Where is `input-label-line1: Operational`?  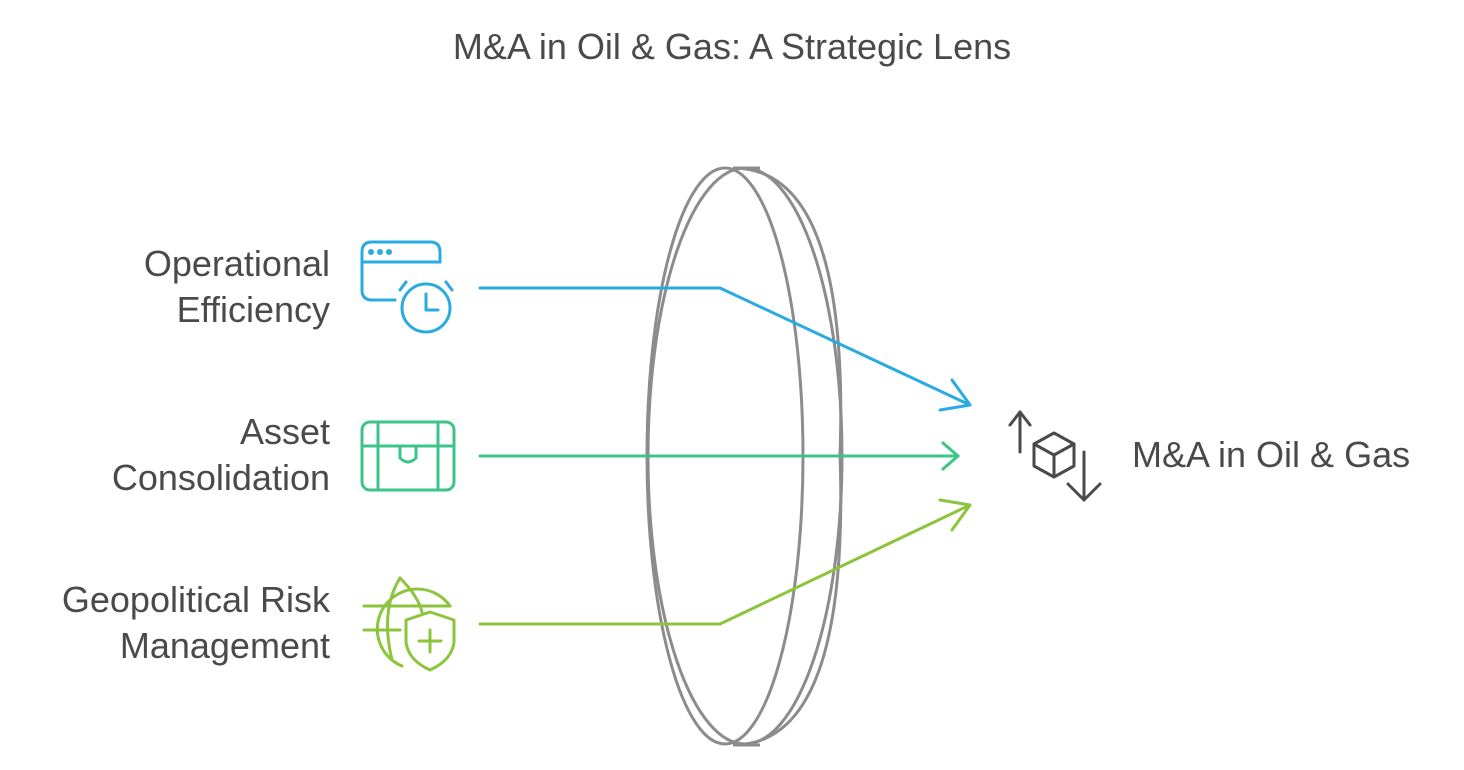 input-label-line1: Operational is located at coordinates (236, 263).